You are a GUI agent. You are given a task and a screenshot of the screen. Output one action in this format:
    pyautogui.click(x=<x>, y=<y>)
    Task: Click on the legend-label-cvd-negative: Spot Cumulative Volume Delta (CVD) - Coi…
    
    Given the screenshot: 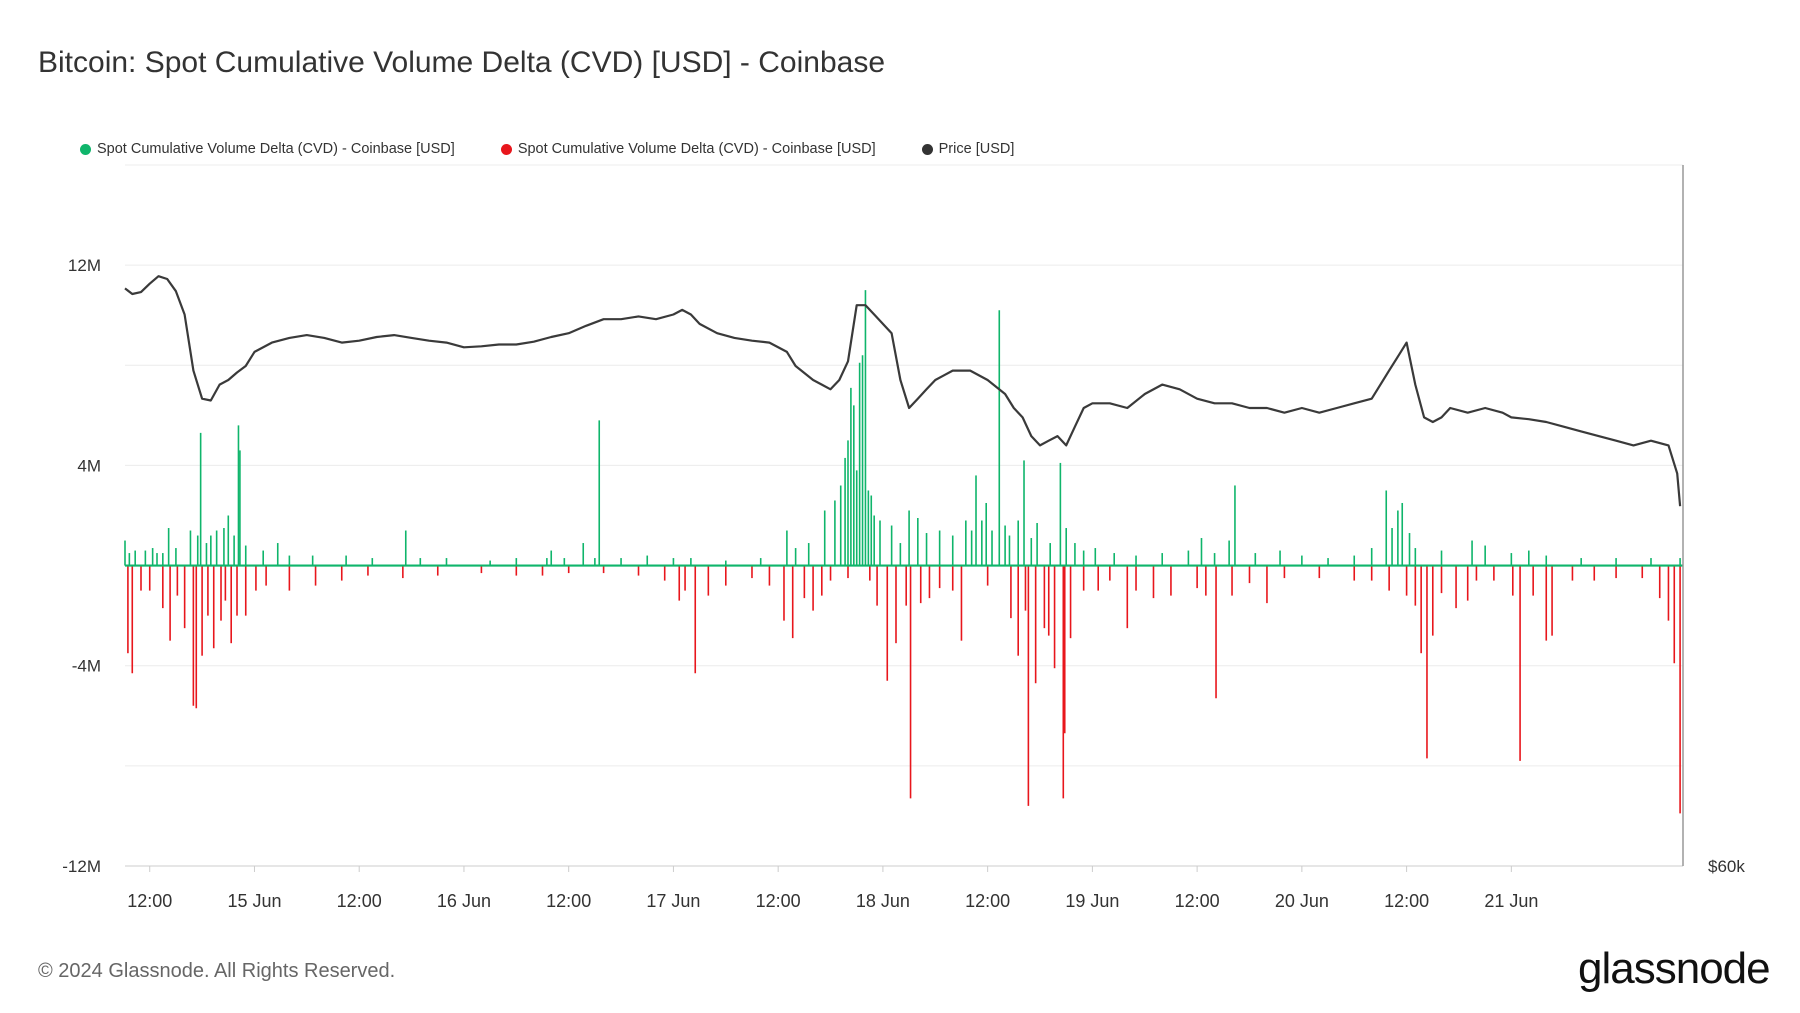 What is the action you would take?
    pyautogui.click(x=696, y=149)
    